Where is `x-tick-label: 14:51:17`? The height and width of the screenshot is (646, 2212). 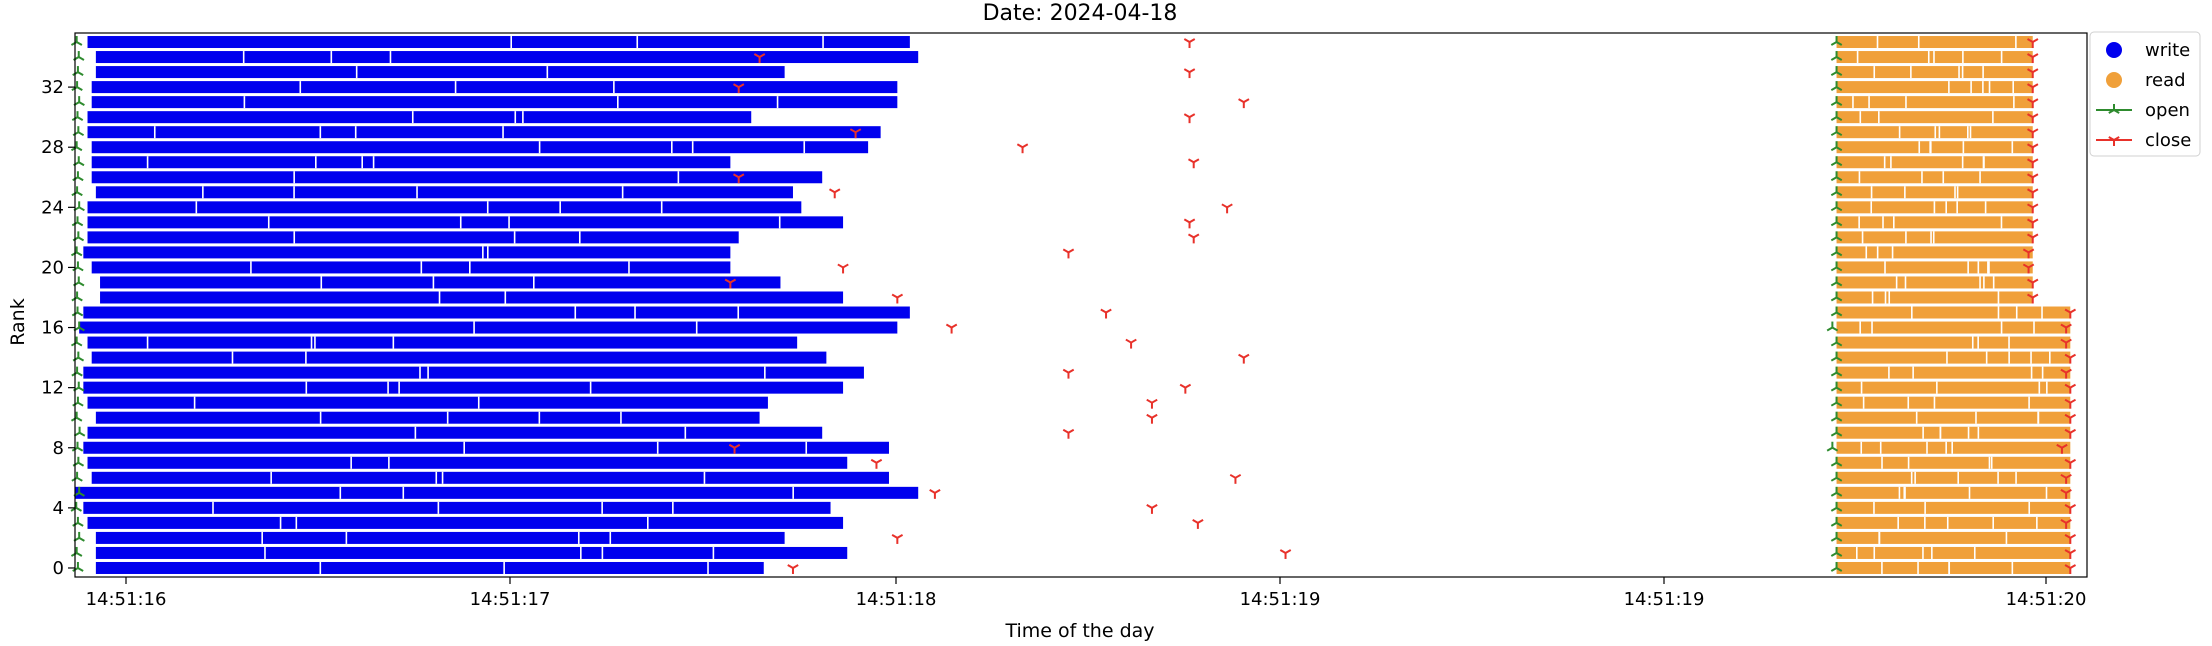 x-tick-label: 14:51:17 is located at coordinates (510, 599).